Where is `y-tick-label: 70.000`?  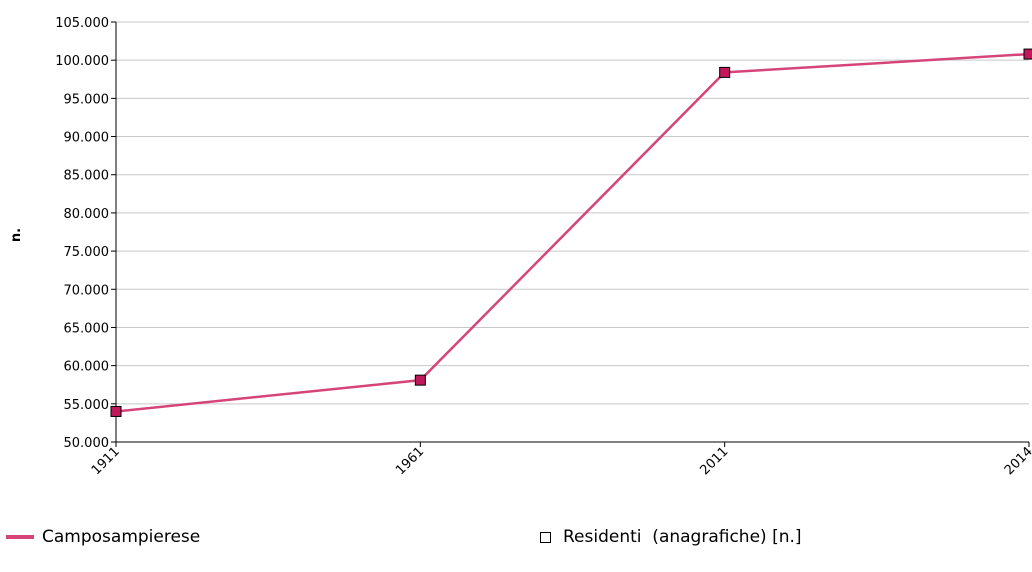
y-tick-label: 70.000 is located at coordinates (87, 290).